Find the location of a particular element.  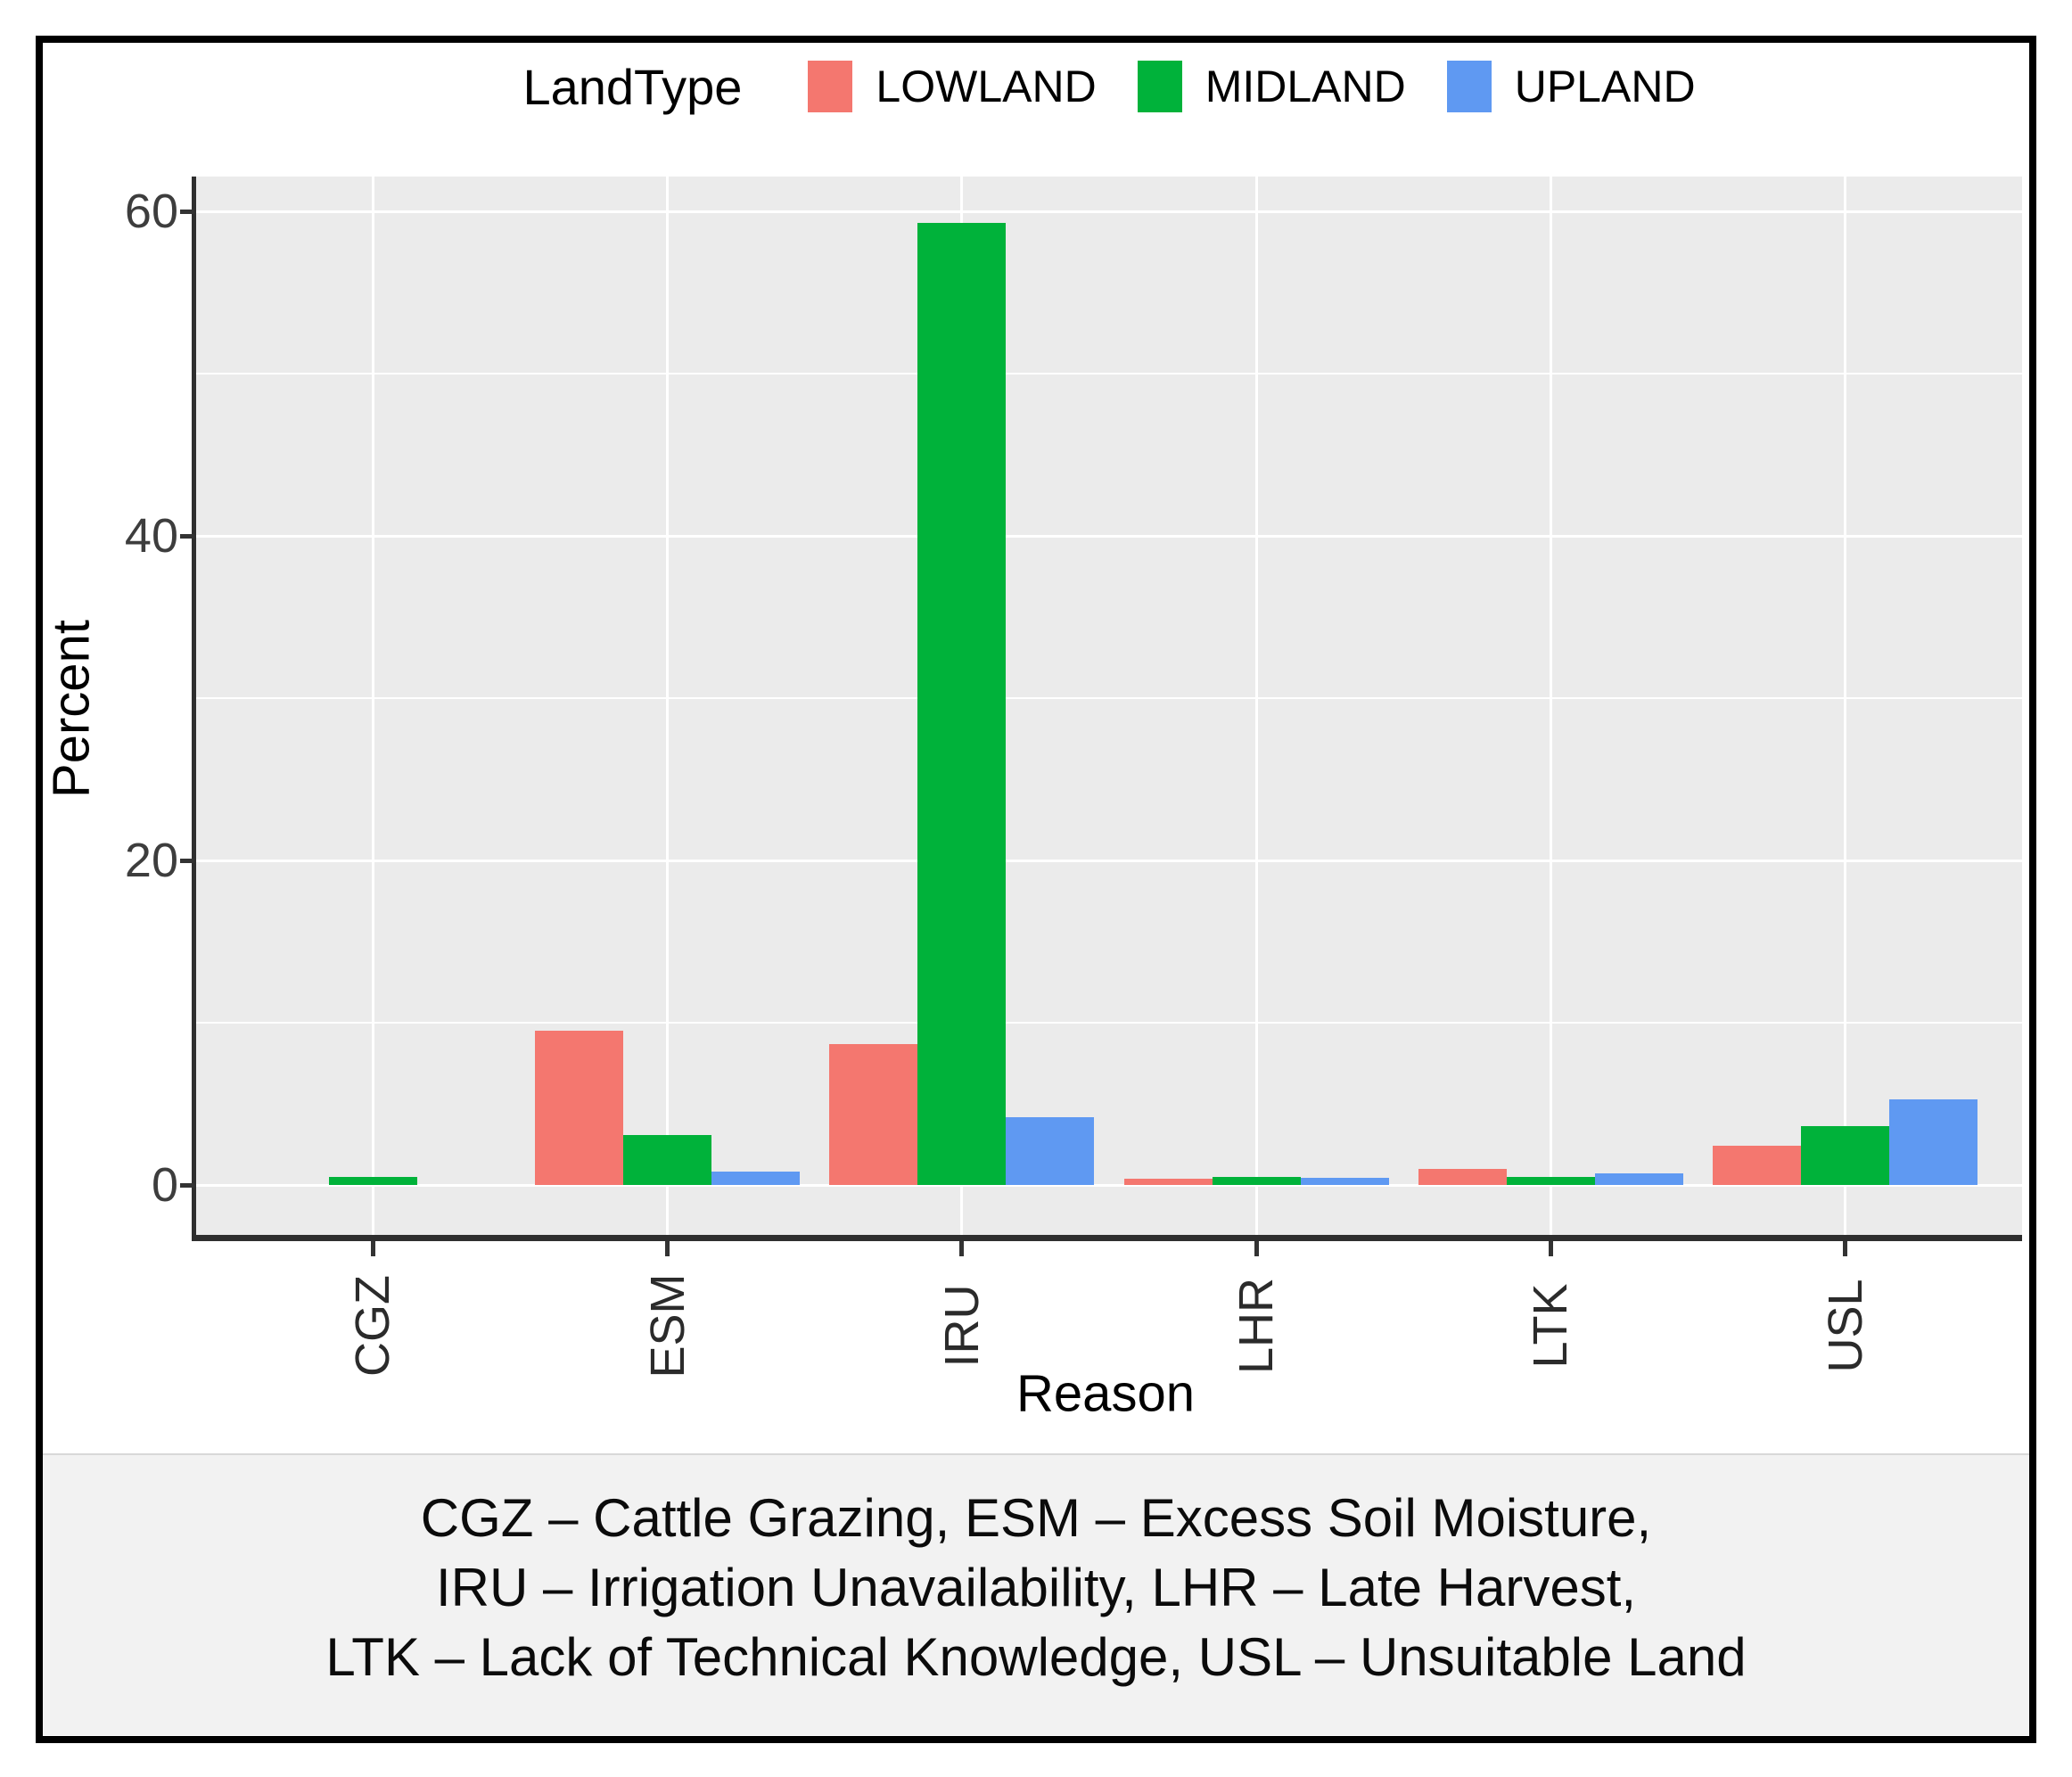

y-tick-label: 0 is located at coordinates (164, 1185).